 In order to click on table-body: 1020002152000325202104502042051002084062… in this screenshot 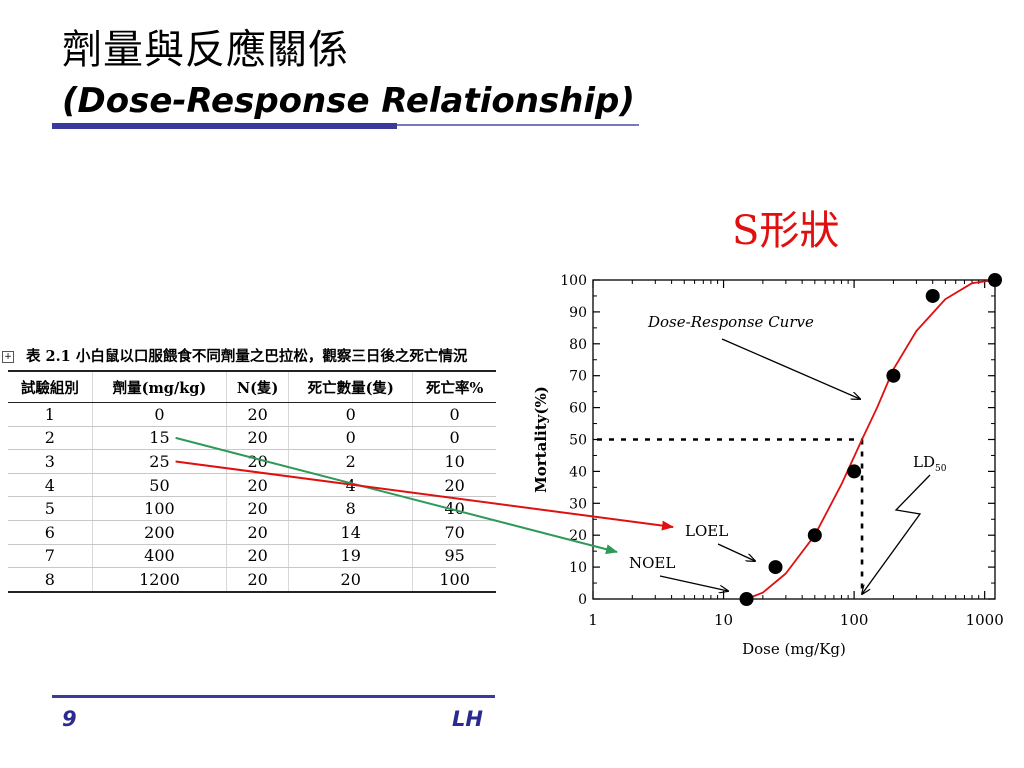, I will do `click(252, 497)`.